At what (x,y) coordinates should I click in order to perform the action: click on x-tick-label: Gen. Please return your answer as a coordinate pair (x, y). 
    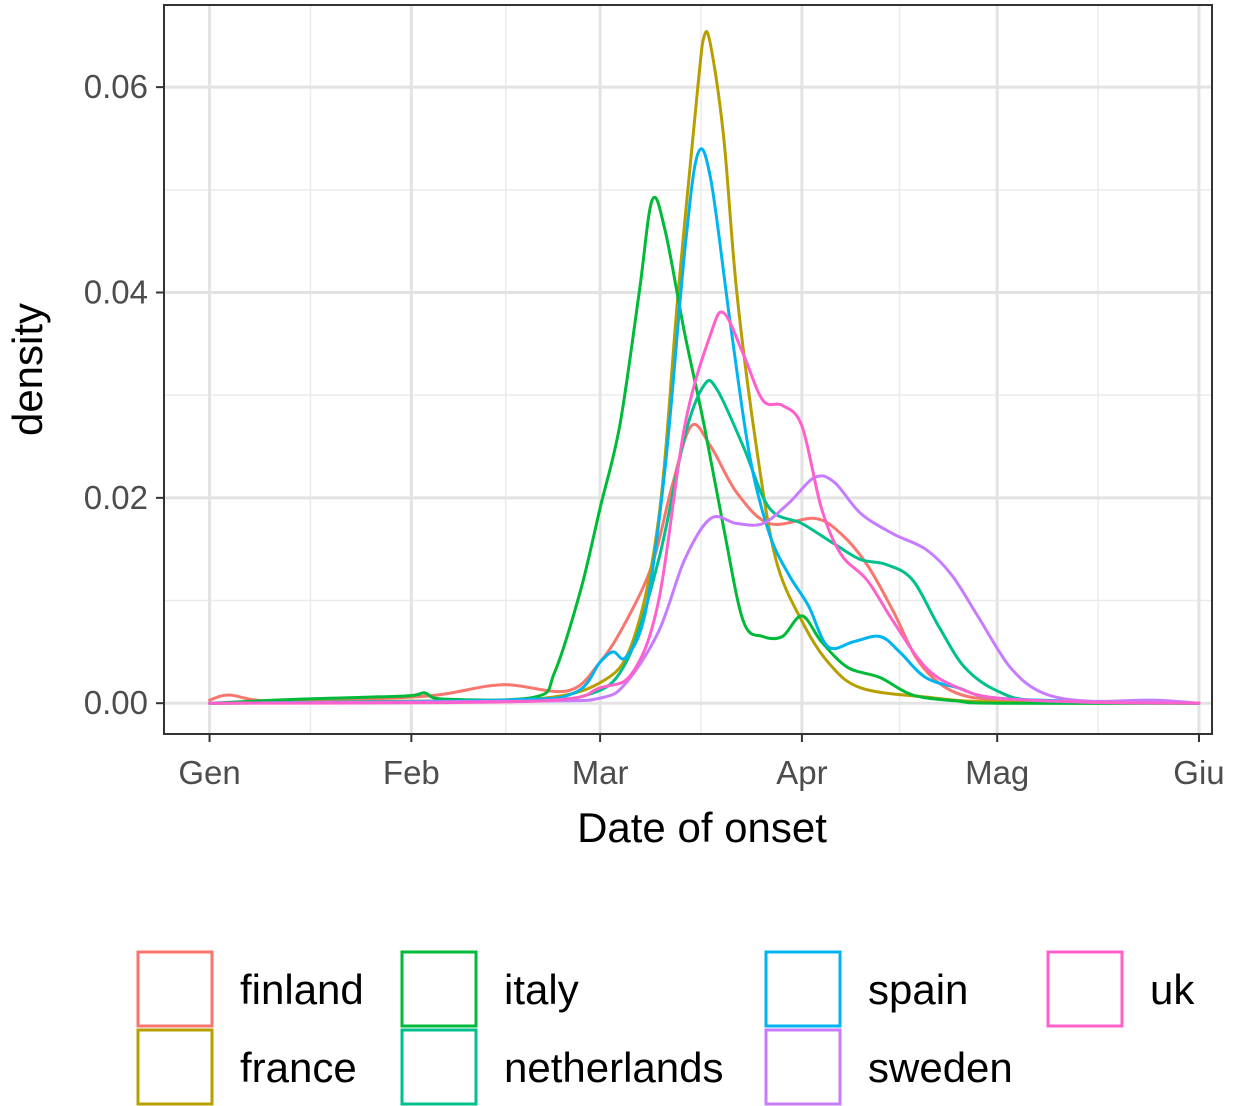
    Looking at the image, I should click on (209, 772).